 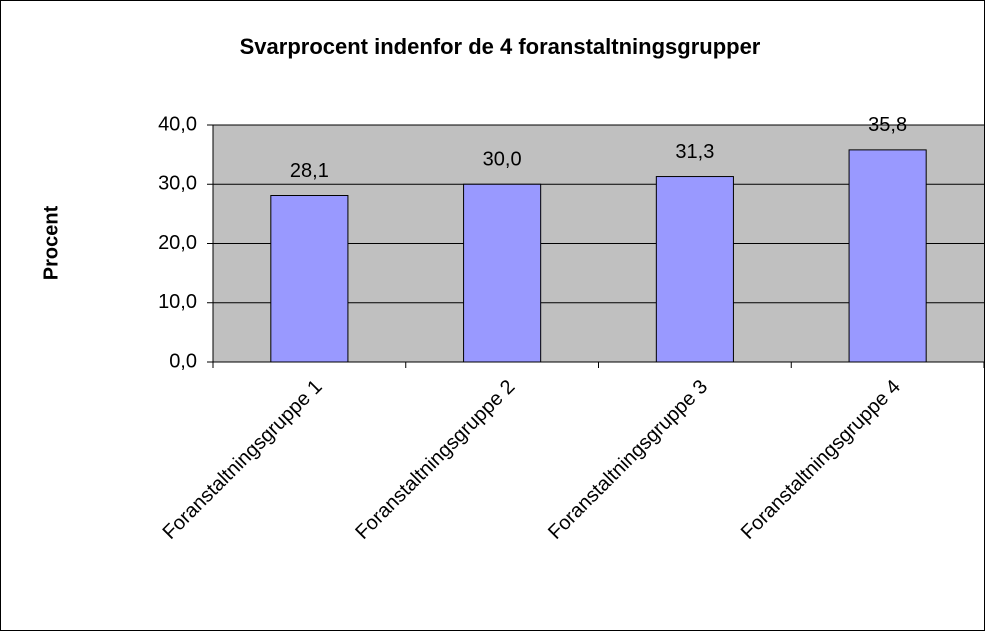 I want to click on y-tick-label: 30,0, so click(x=177, y=184).